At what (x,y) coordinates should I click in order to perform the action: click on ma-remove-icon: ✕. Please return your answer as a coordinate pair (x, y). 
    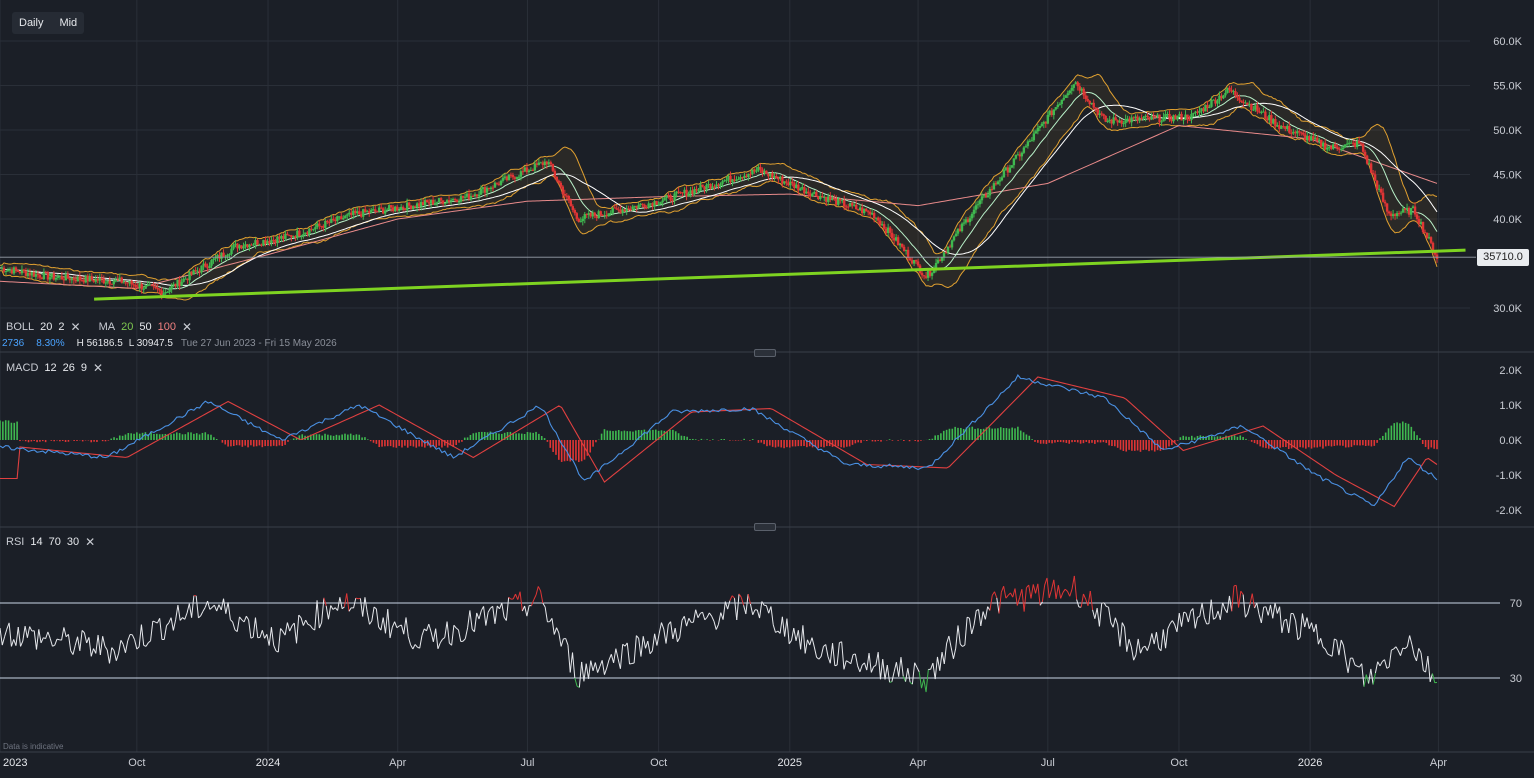
    Looking at the image, I should click on (186, 327).